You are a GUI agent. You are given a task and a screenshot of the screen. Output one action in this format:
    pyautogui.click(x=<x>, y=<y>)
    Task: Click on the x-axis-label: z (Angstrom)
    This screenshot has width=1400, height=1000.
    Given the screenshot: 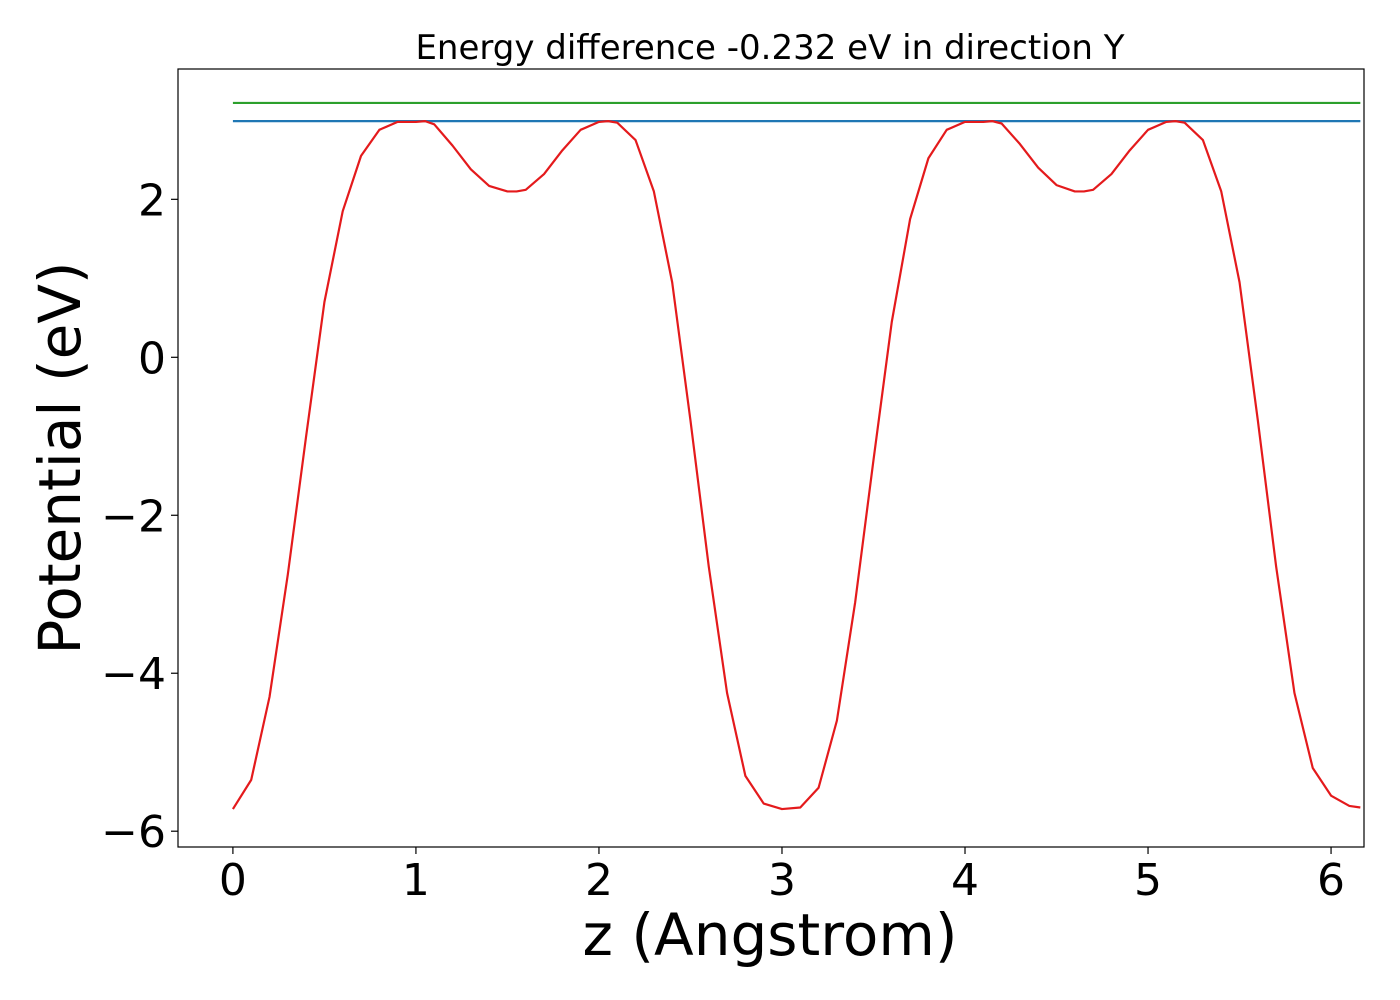 What is the action you would take?
    pyautogui.click(x=770, y=935)
    